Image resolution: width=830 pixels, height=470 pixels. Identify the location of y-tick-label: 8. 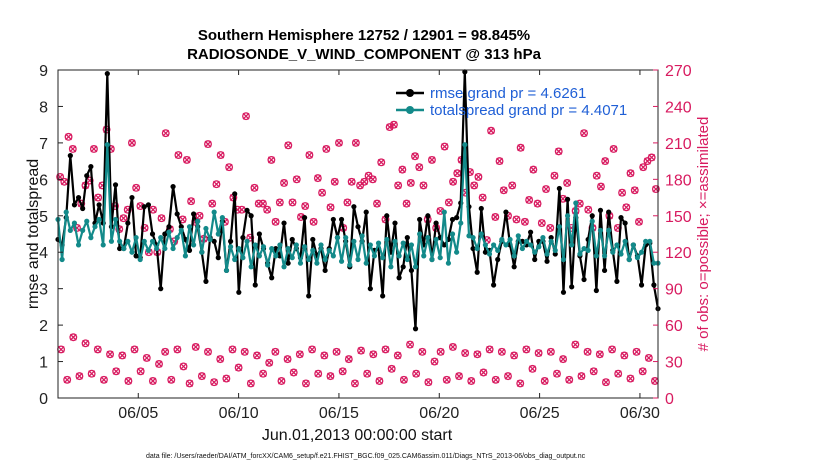
(43, 107).